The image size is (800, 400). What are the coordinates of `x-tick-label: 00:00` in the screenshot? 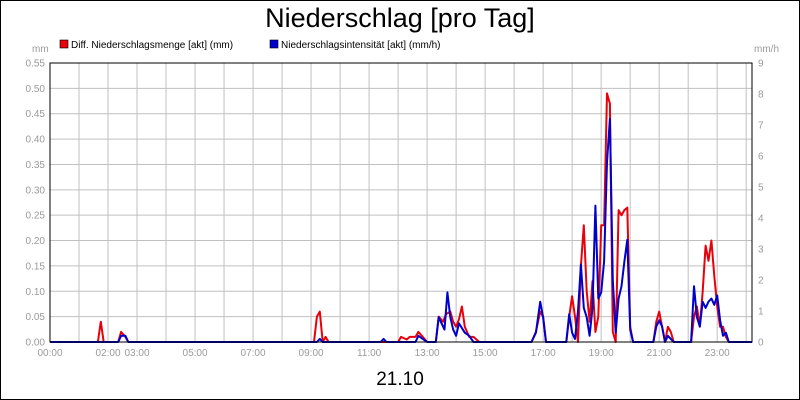 It's located at (49, 353).